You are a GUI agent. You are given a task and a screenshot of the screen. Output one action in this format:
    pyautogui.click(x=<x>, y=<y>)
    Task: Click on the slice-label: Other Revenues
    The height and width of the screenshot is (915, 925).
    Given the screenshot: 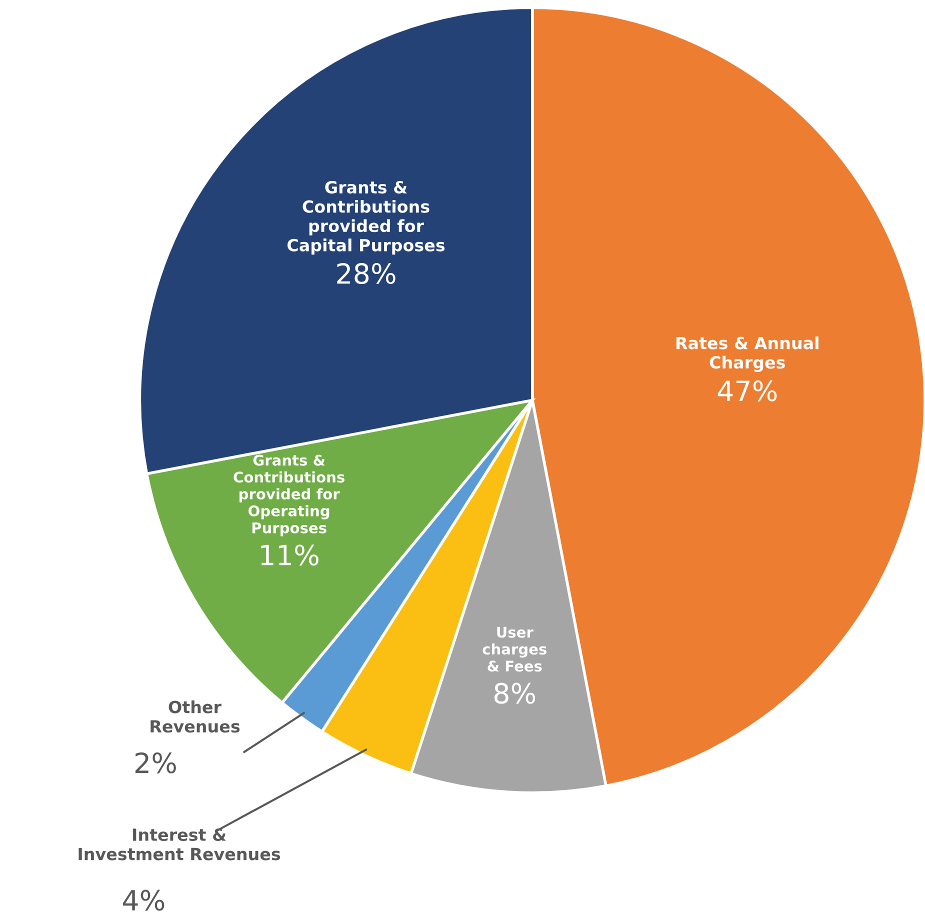 What is the action you would take?
    pyautogui.click(x=195, y=716)
    